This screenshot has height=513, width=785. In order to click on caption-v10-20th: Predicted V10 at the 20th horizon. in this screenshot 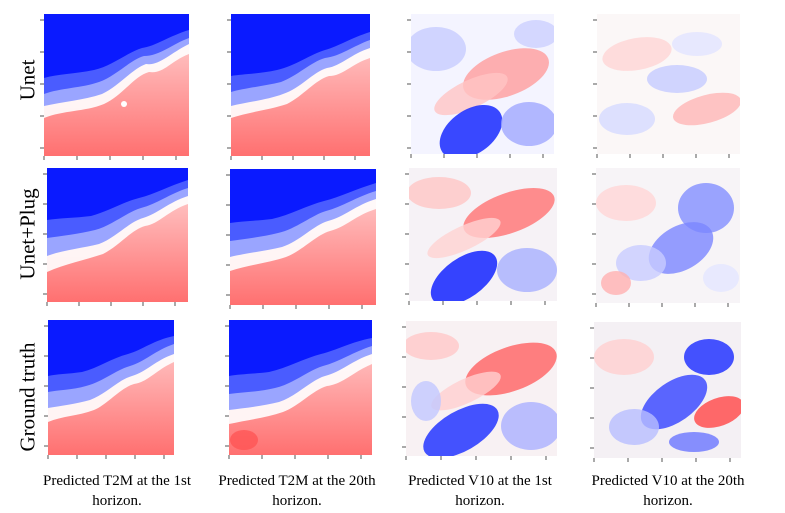, I will do `click(668, 491)`.